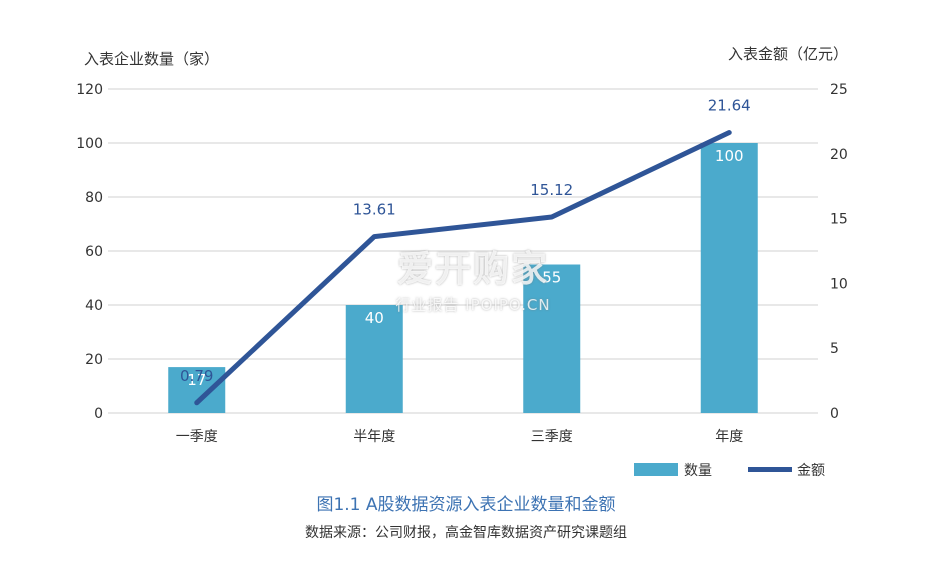  I want to click on left-tick-label: 100, so click(89, 144).